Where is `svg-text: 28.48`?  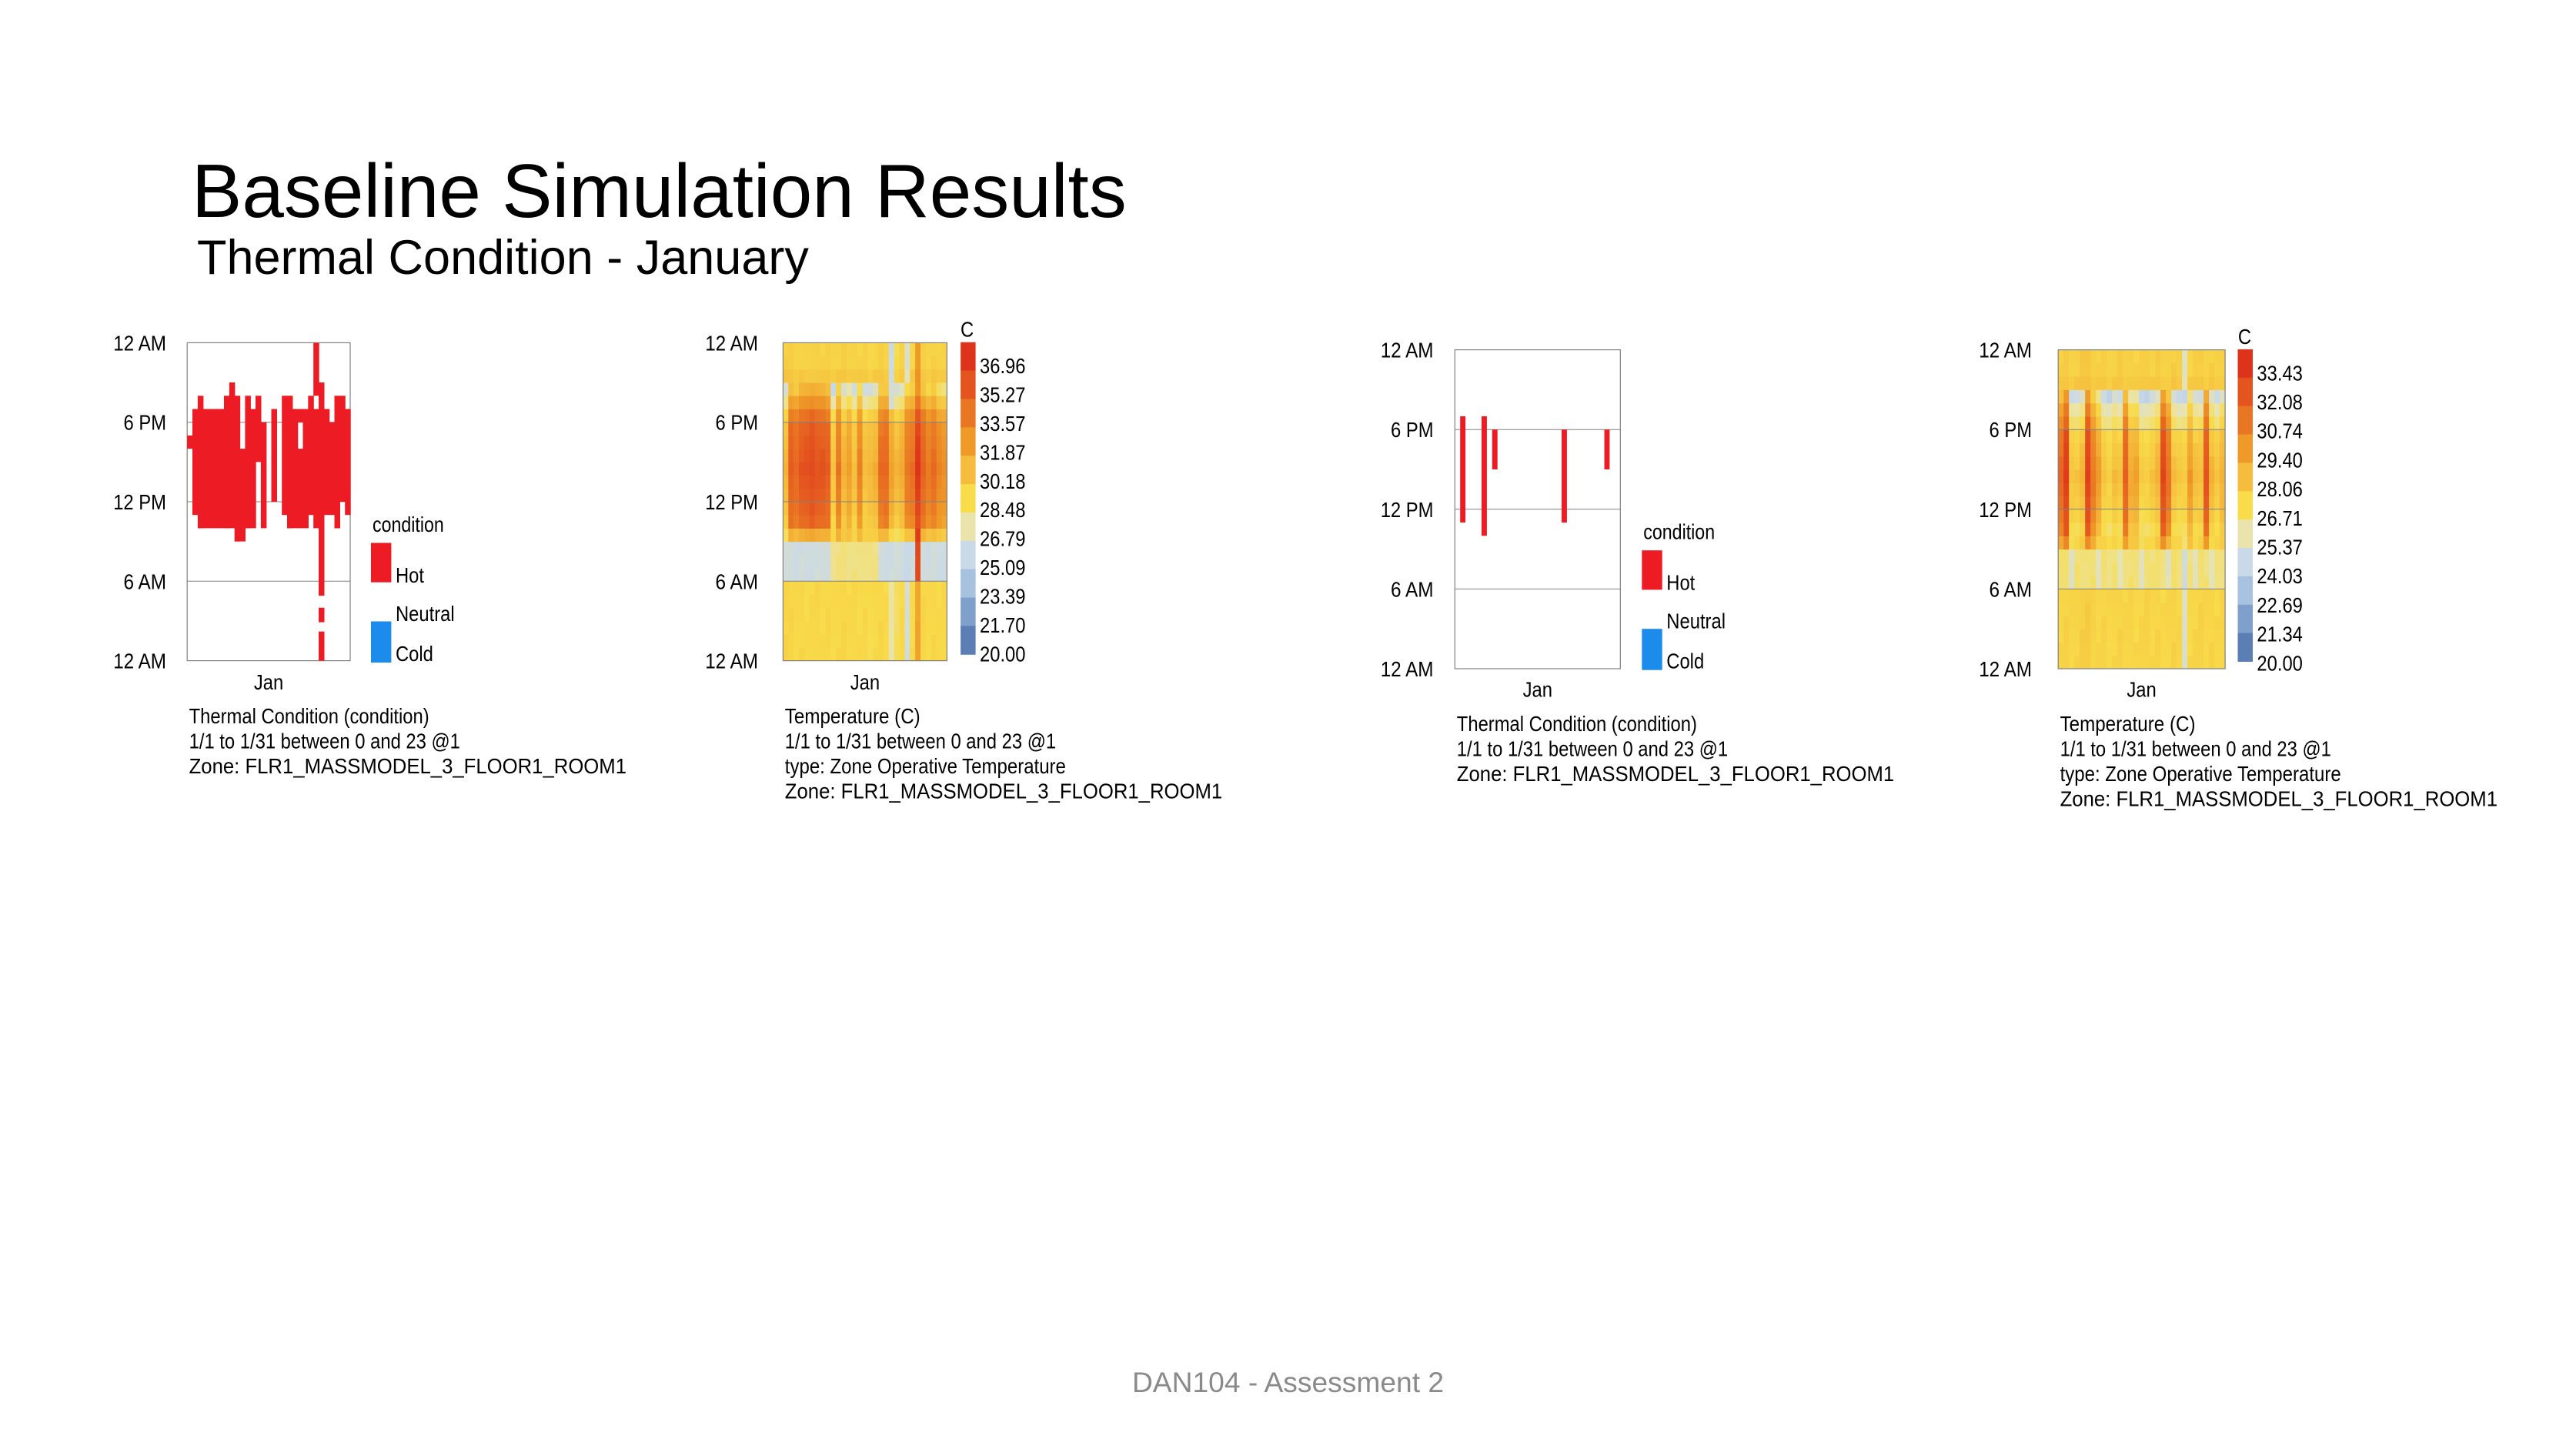 svg-text: 28.48 is located at coordinates (1003, 510).